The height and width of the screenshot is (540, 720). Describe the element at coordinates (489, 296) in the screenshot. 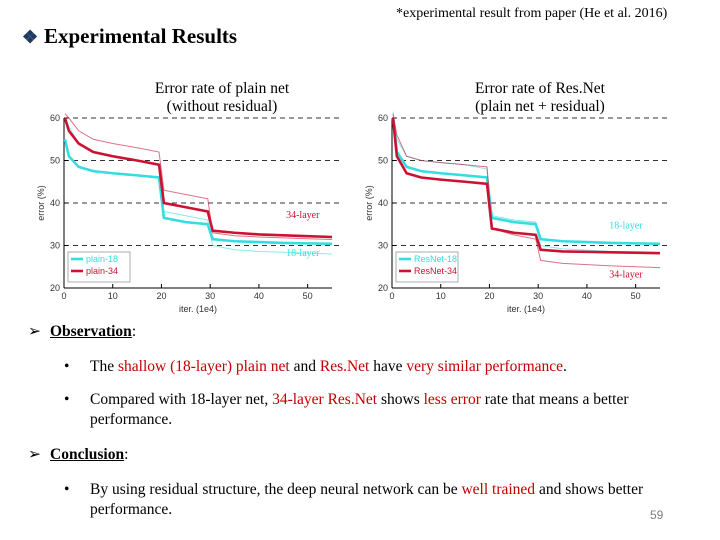

I see `resnet-chart-x-tick-label: 20` at that location.